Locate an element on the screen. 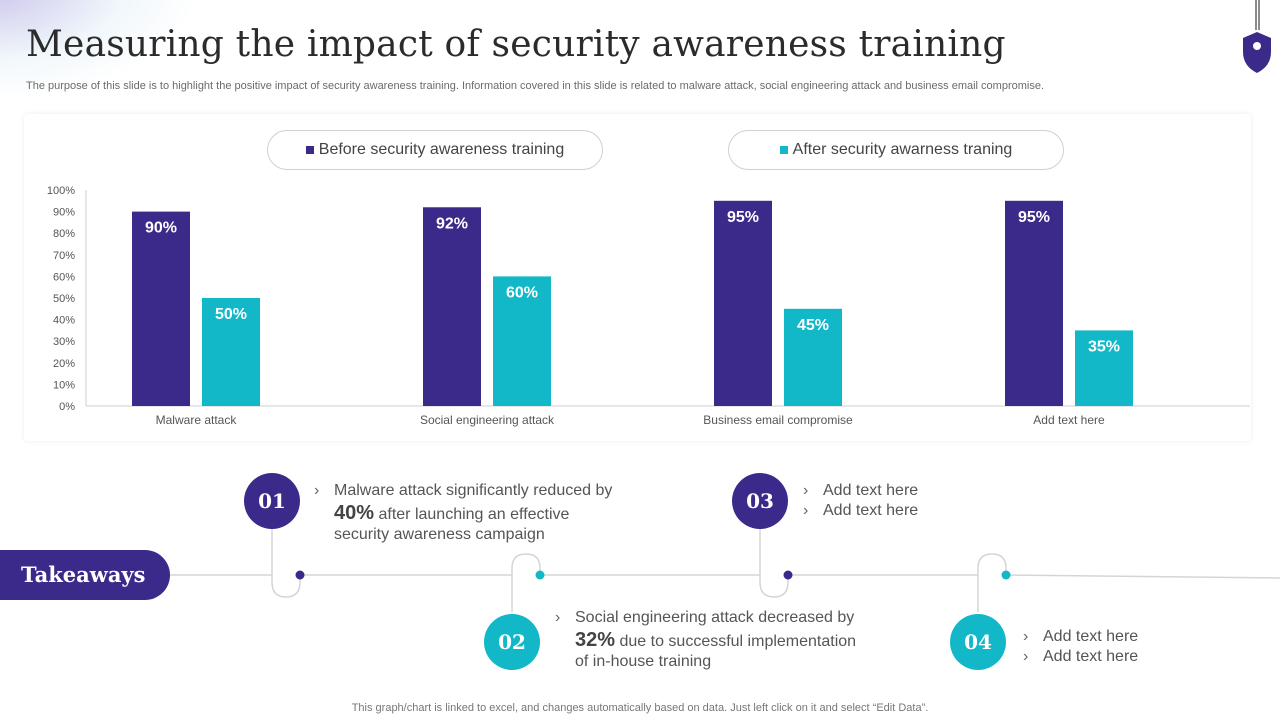 This screenshot has height=720, width=1280. legend-swatch-before is located at coordinates (309, 150).